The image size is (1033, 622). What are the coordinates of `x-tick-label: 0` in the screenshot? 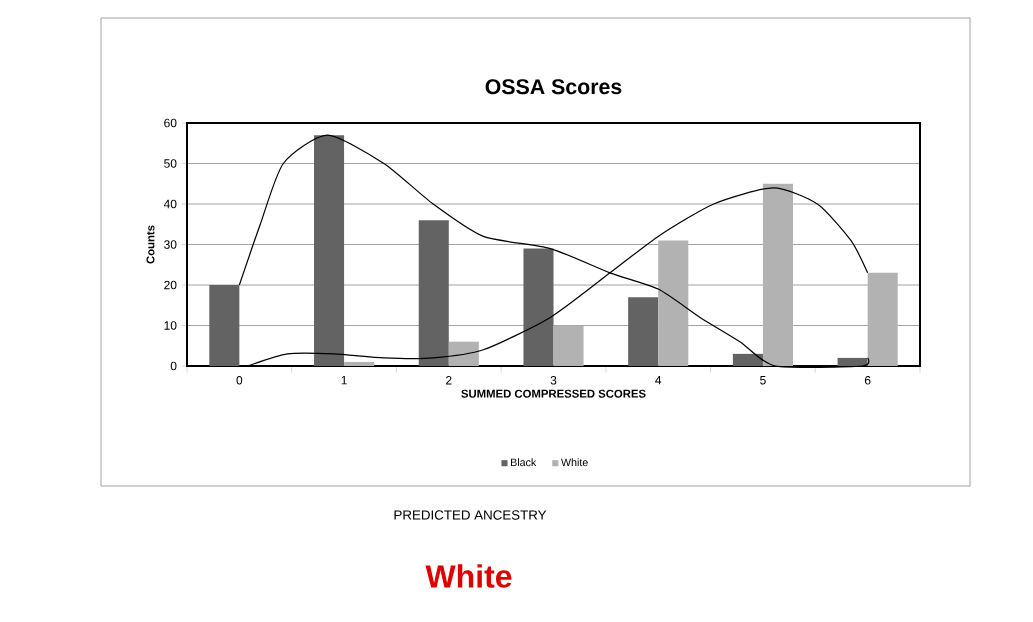 It's located at (239, 380).